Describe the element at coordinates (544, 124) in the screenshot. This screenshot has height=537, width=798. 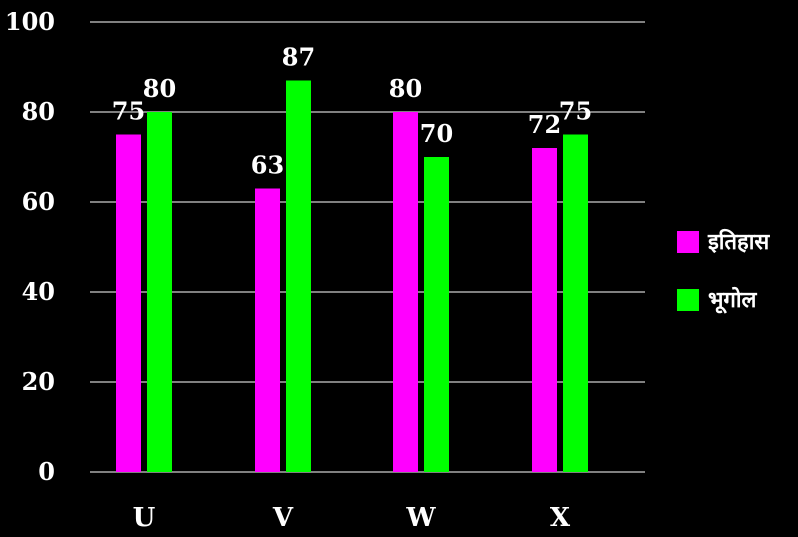
I see `data-label: 72` at that location.